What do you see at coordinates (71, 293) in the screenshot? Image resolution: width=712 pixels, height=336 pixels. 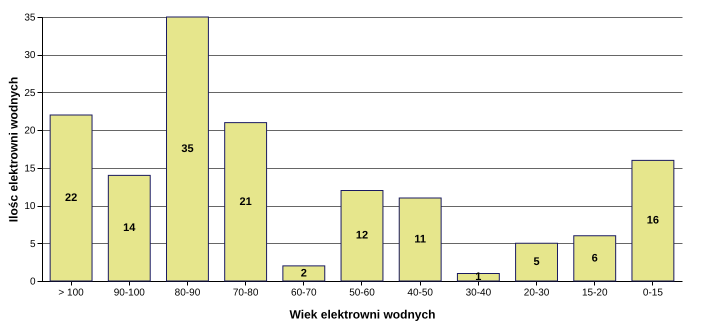 I see `x-tick-label: > 100` at bounding box center [71, 293].